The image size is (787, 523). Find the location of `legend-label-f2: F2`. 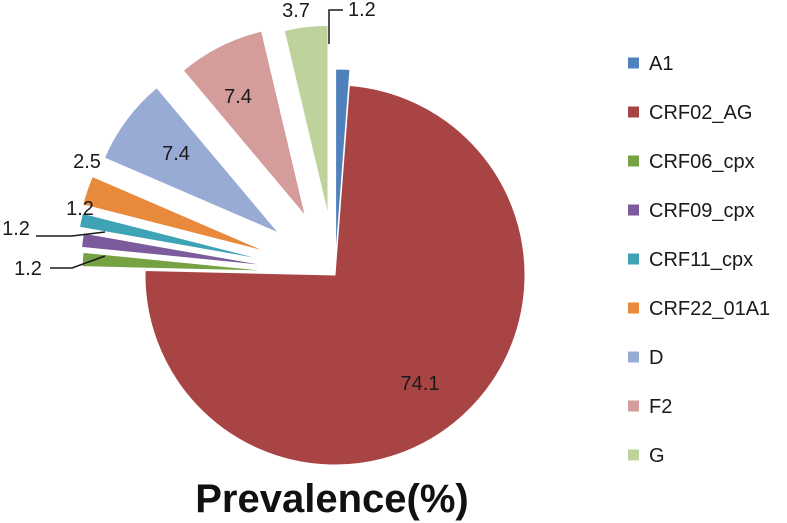

legend-label-f2: F2 is located at coordinates (660, 407).